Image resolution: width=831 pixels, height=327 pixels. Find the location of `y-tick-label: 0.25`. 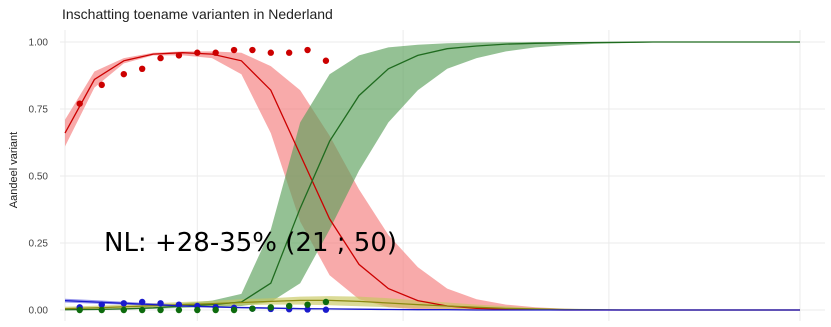

y-tick-label: 0.25 is located at coordinates (39, 244).